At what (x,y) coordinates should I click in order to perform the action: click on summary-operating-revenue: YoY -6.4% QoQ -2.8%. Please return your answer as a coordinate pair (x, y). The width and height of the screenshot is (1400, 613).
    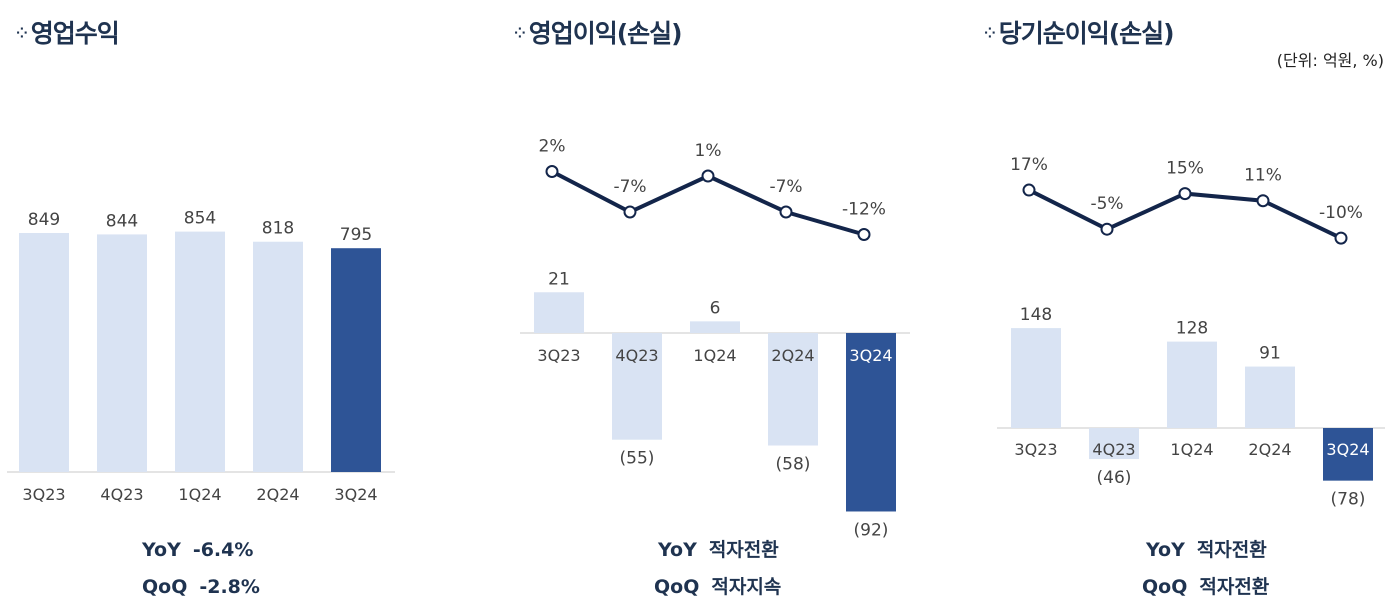
    Looking at the image, I should click on (201, 569).